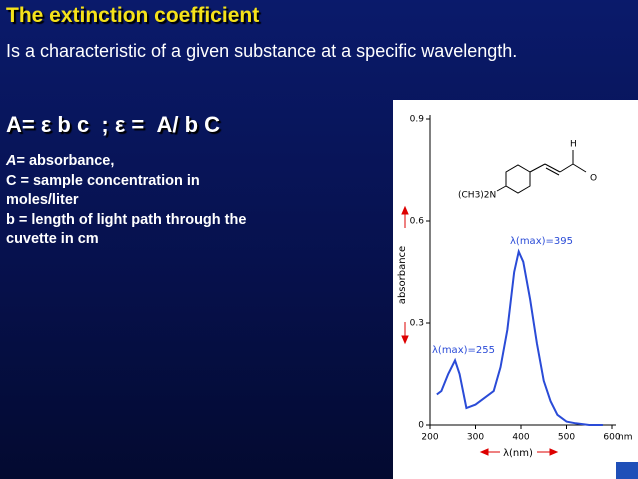 This screenshot has height=479, width=638. What do you see at coordinates (417, 222) in the screenshot?
I see `y-tick-label: 0.6` at bounding box center [417, 222].